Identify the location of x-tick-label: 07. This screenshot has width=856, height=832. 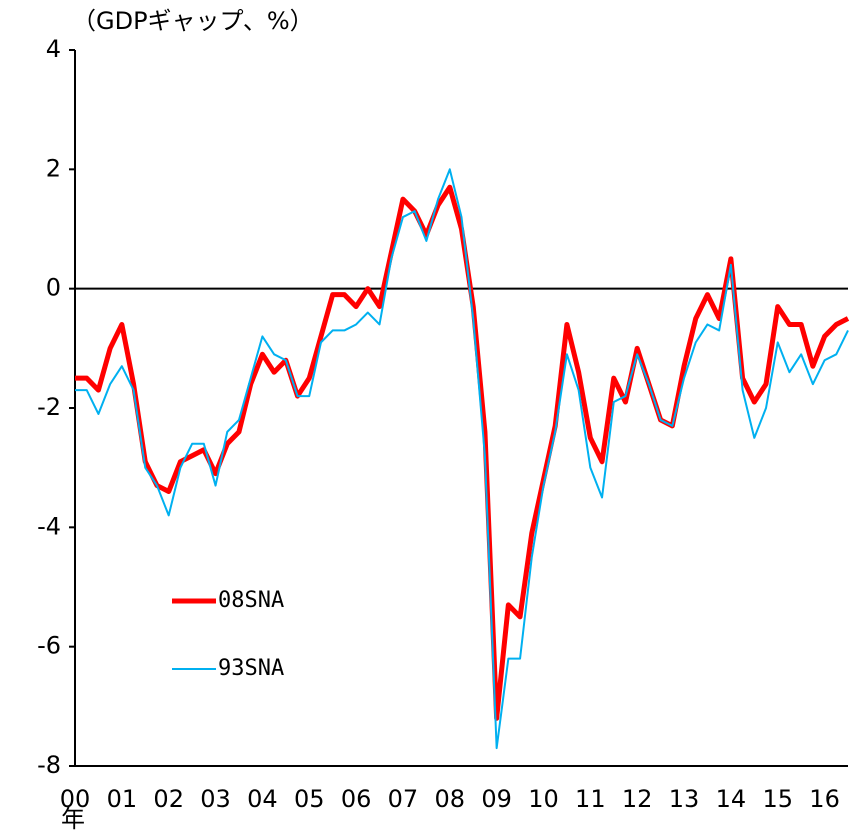
(403, 799).